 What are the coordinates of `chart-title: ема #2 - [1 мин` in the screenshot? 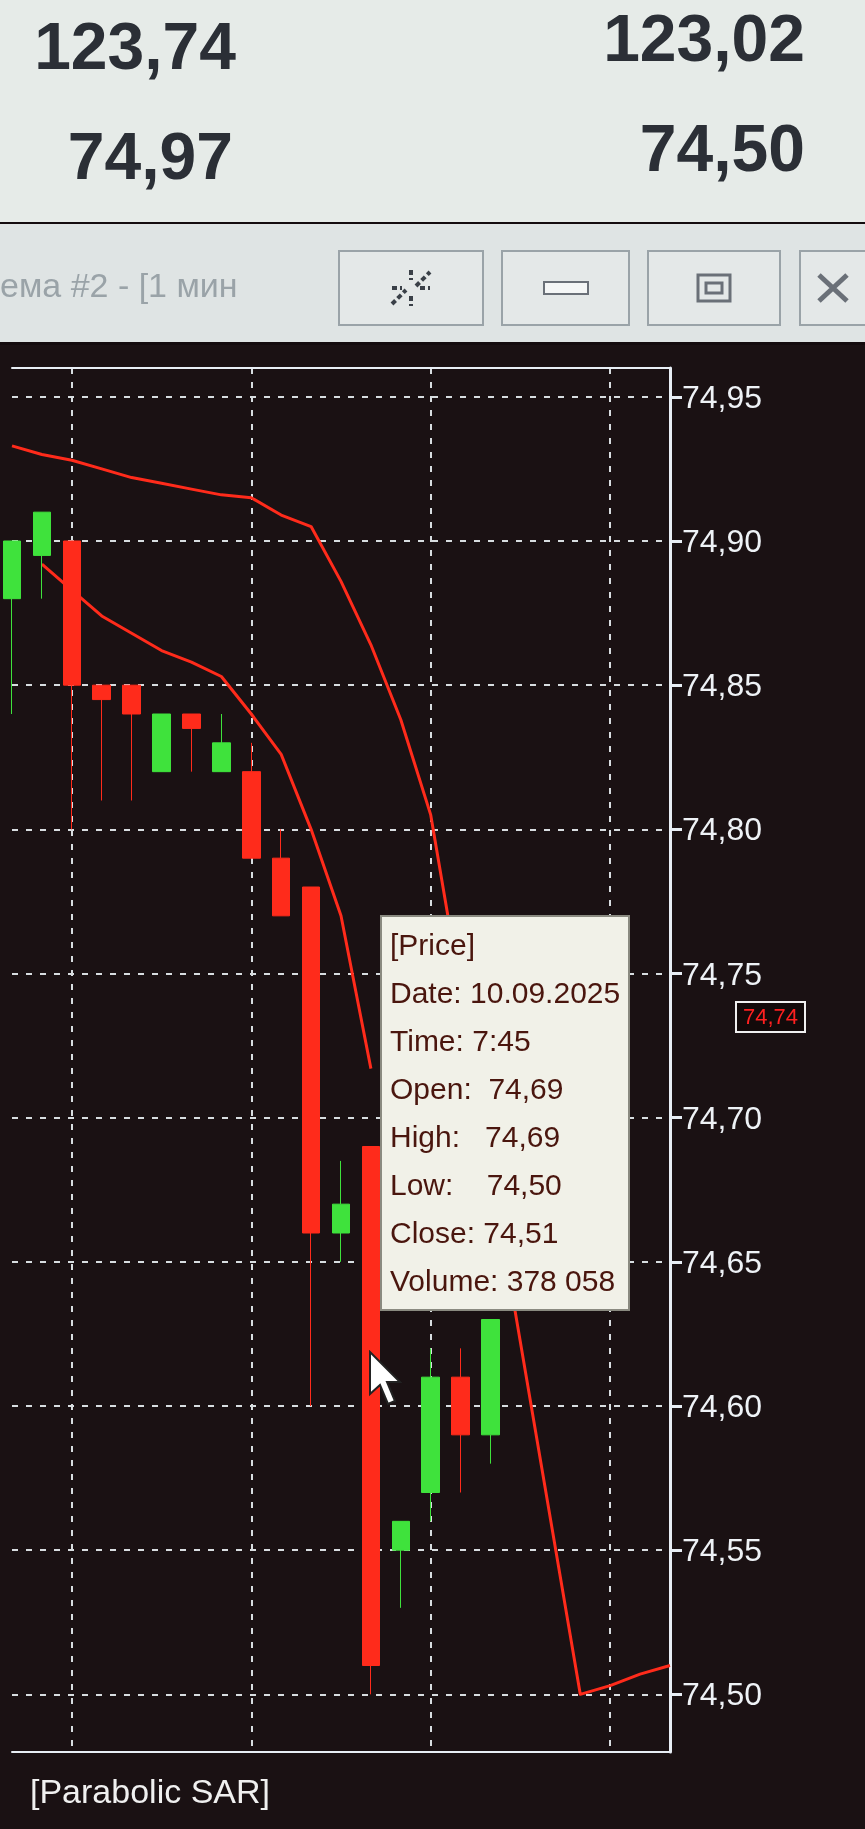 It's located at (119, 285).